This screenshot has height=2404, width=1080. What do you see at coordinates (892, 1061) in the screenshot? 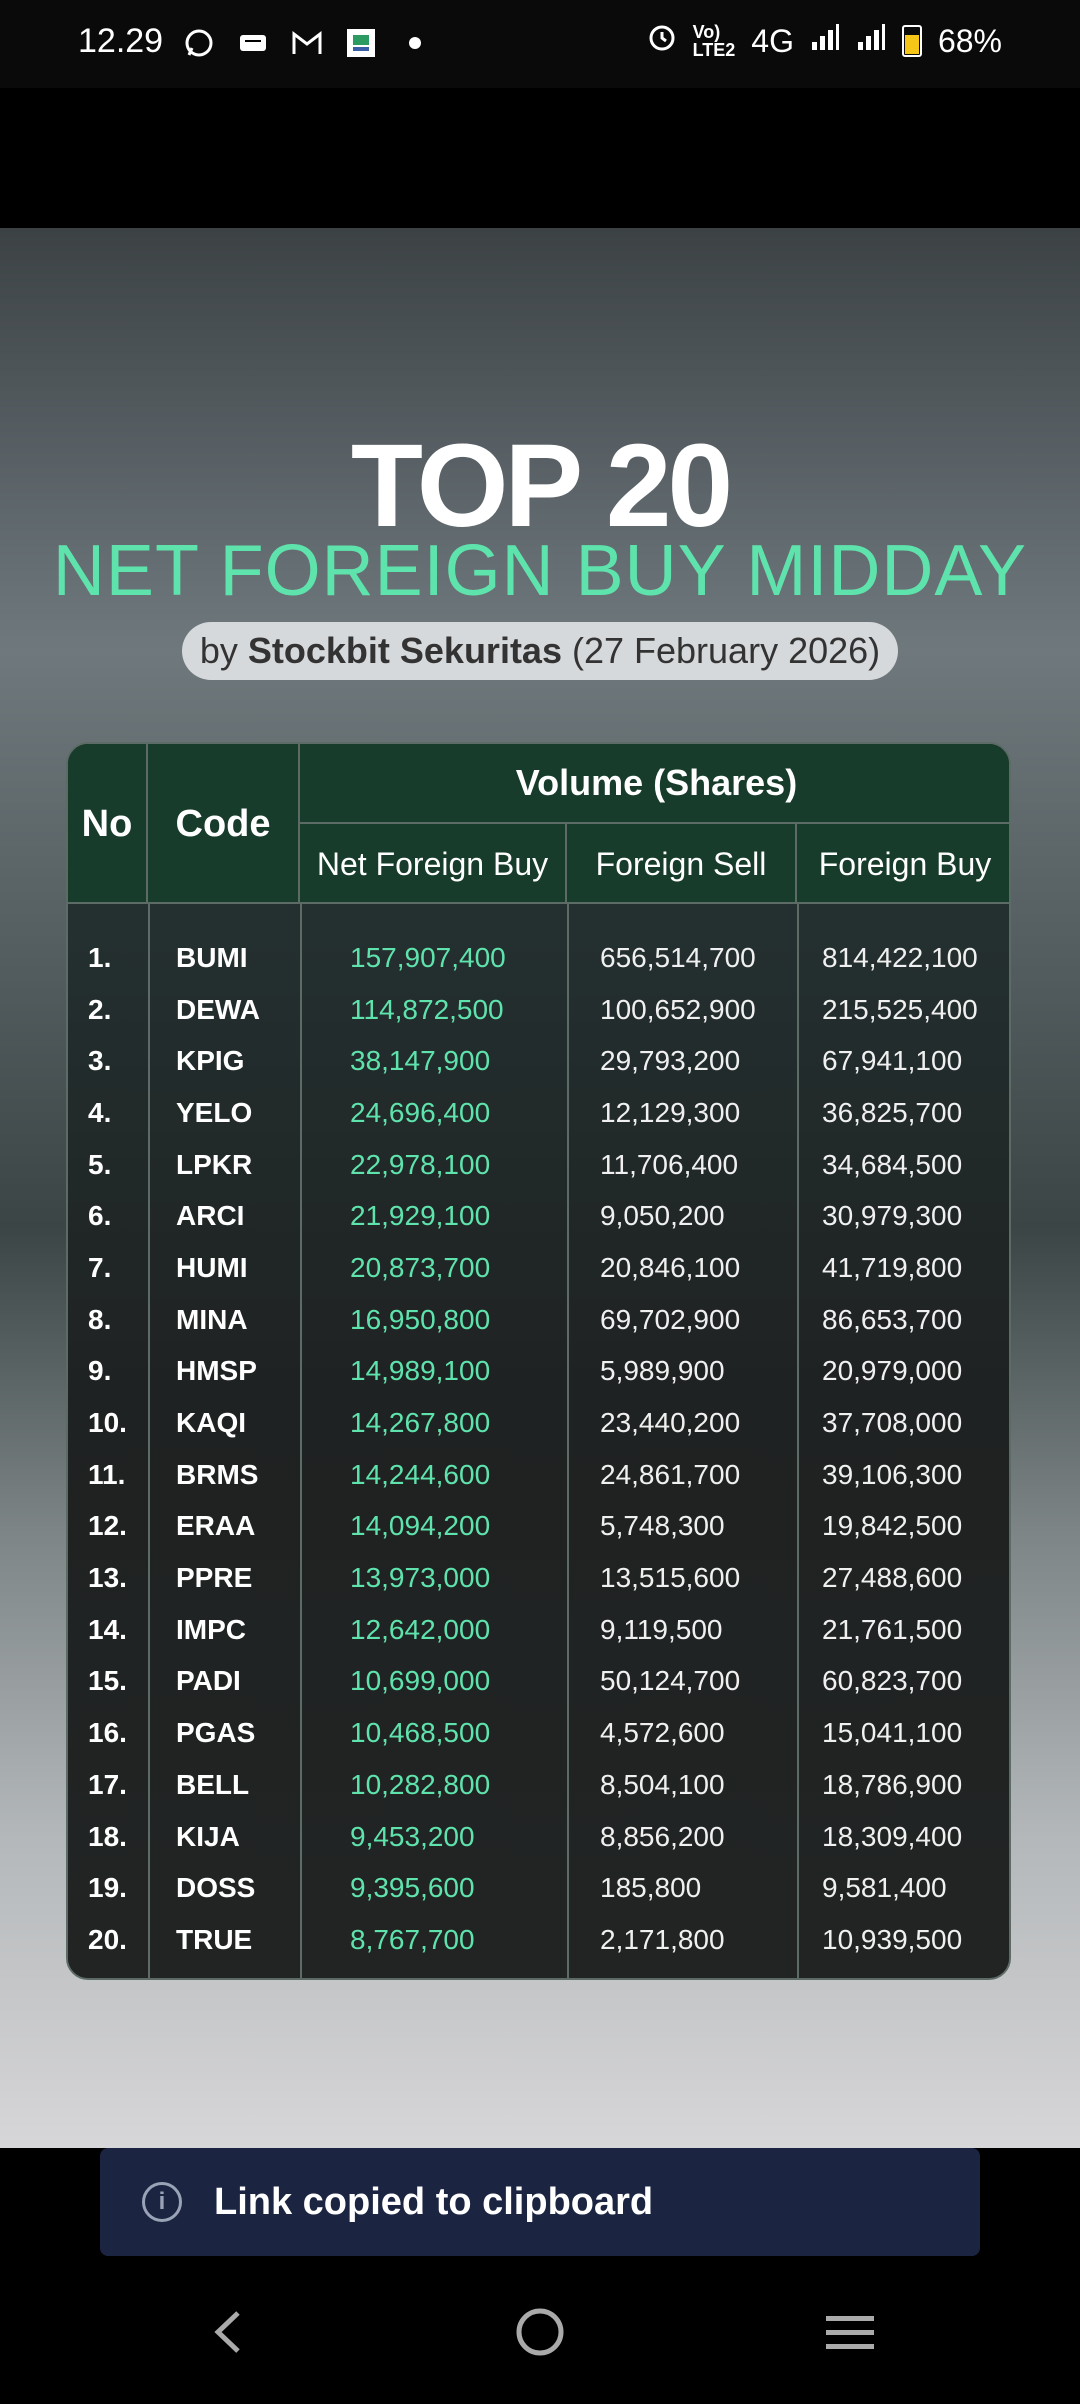
I see `foreign-buy-value: 67,941,100` at bounding box center [892, 1061].